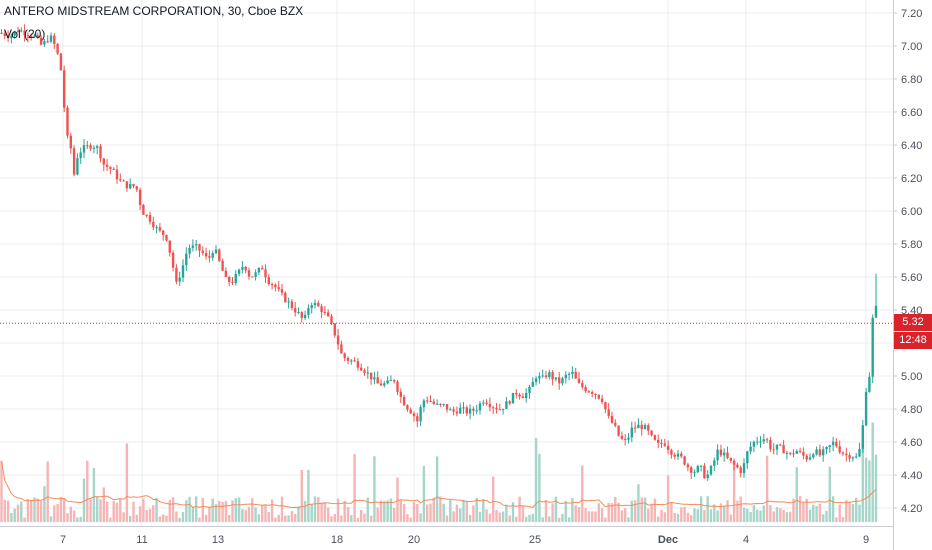  What do you see at coordinates (913, 323) in the screenshot?
I see `last-price-tag: 5.32` at bounding box center [913, 323].